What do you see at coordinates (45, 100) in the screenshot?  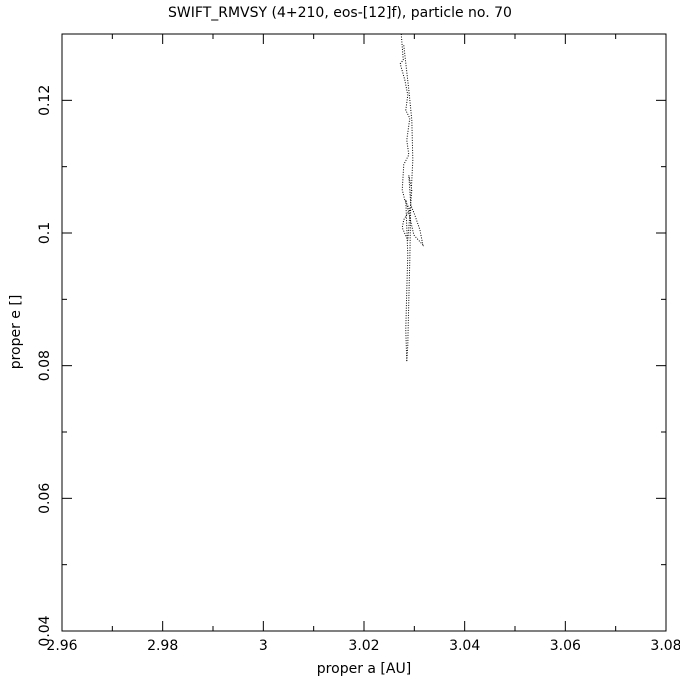 I see `y-tick-label: 0.12` at bounding box center [45, 100].